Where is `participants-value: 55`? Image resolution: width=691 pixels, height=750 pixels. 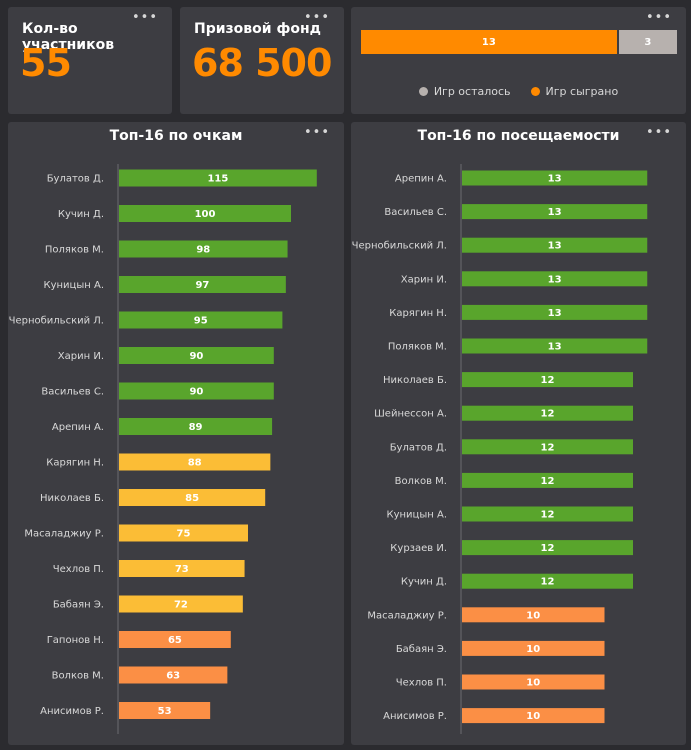 participants-value: 55 is located at coordinates (46, 63).